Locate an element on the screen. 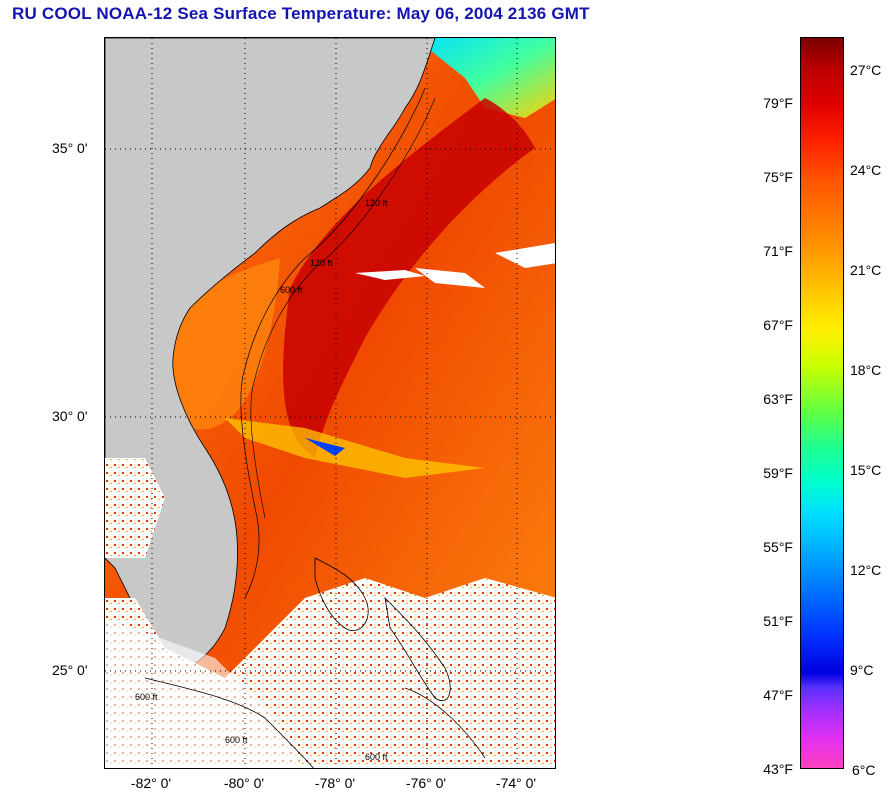 Image resolution: width=889 pixels, height=793 pixels. colorbar-c-label: 12°C is located at coordinates (866, 570).